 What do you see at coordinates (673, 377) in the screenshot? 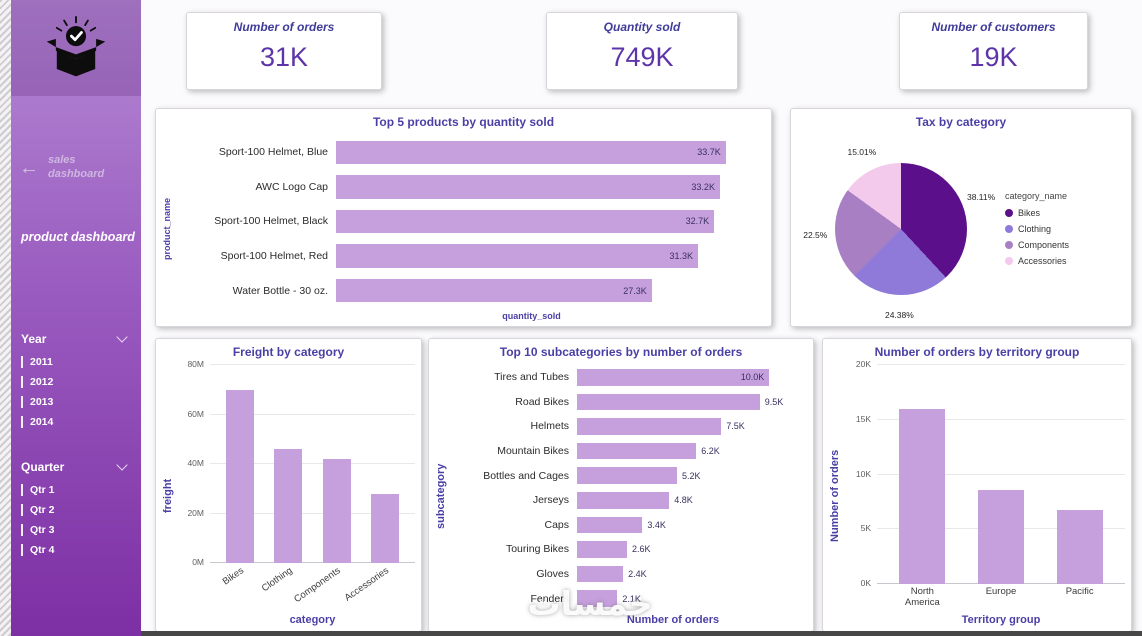
I see `bar: 10.0K` at bounding box center [673, 377].